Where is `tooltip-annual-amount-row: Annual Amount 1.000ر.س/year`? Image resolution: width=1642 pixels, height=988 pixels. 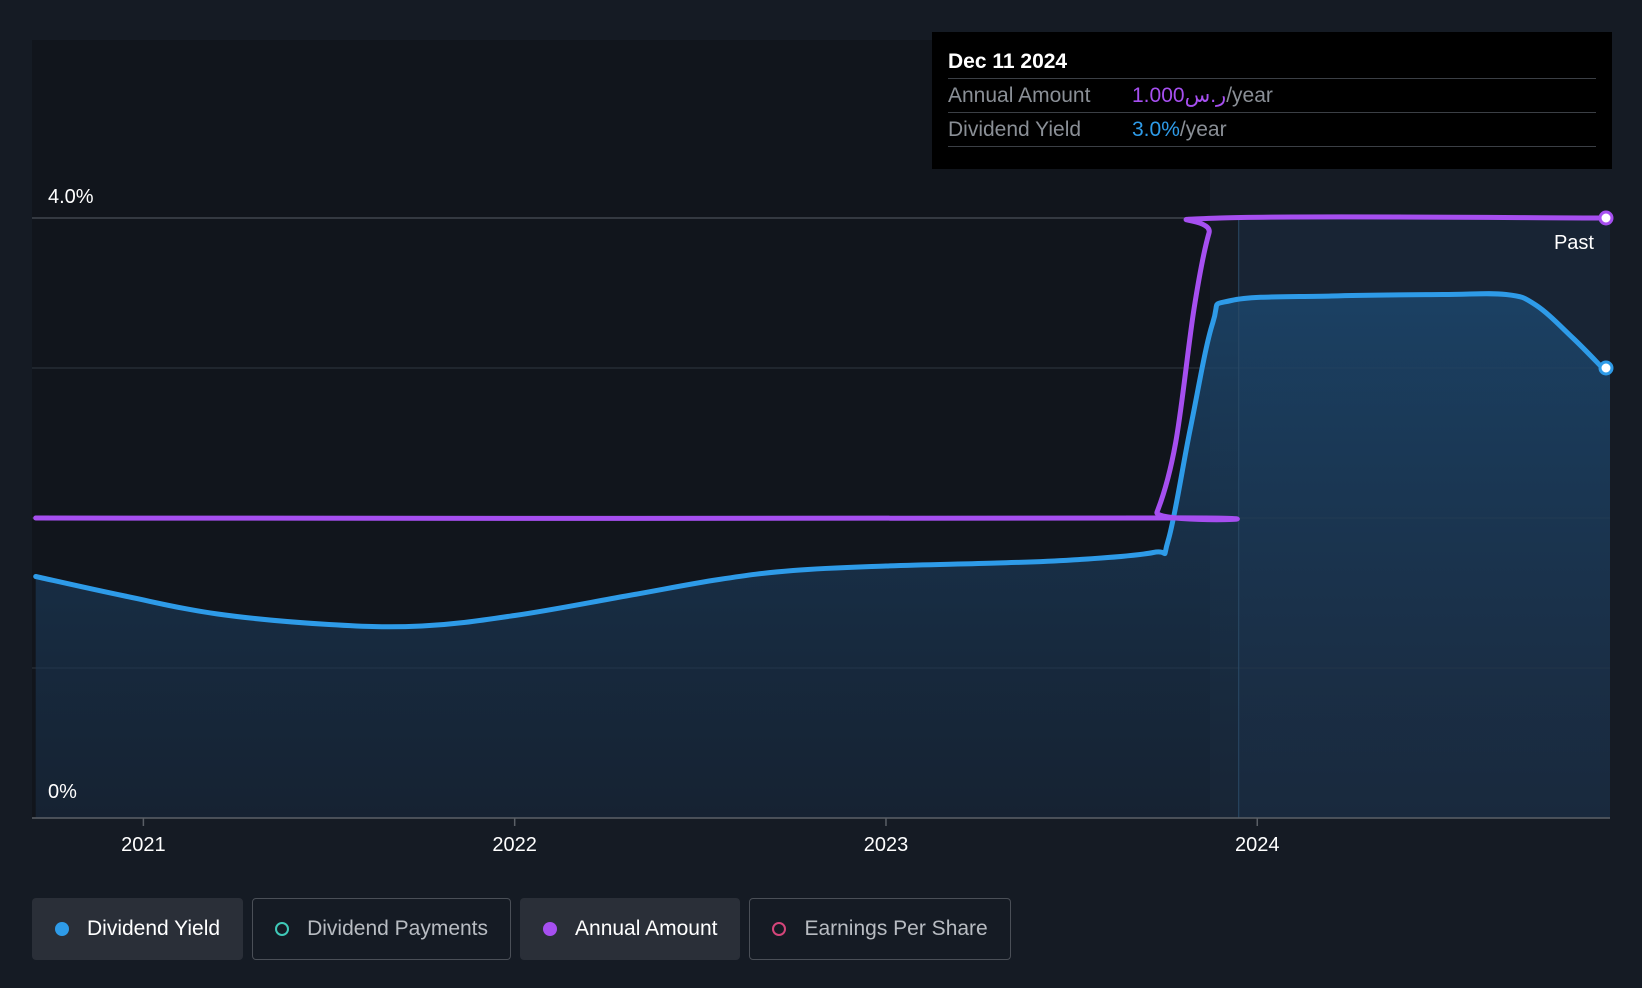
tooltip-annual-amount-row: Annual Amount 1.000ر.س/year is located at coordinates (1272, 95).